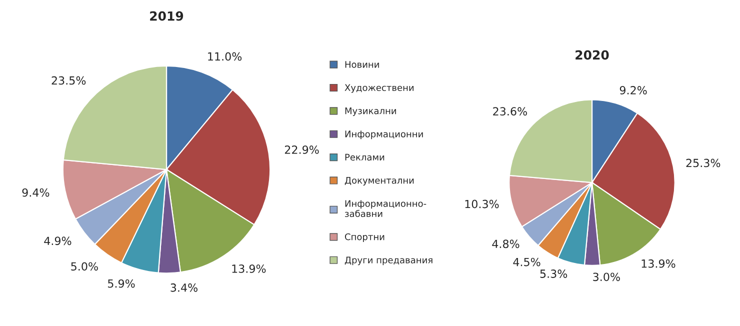 The height and width of the screenshot is (326, 740). What do you see at coordinates (506, 244) in the screenshot?
I see `data-label: 4.8%` at bounding box center [506, 244].